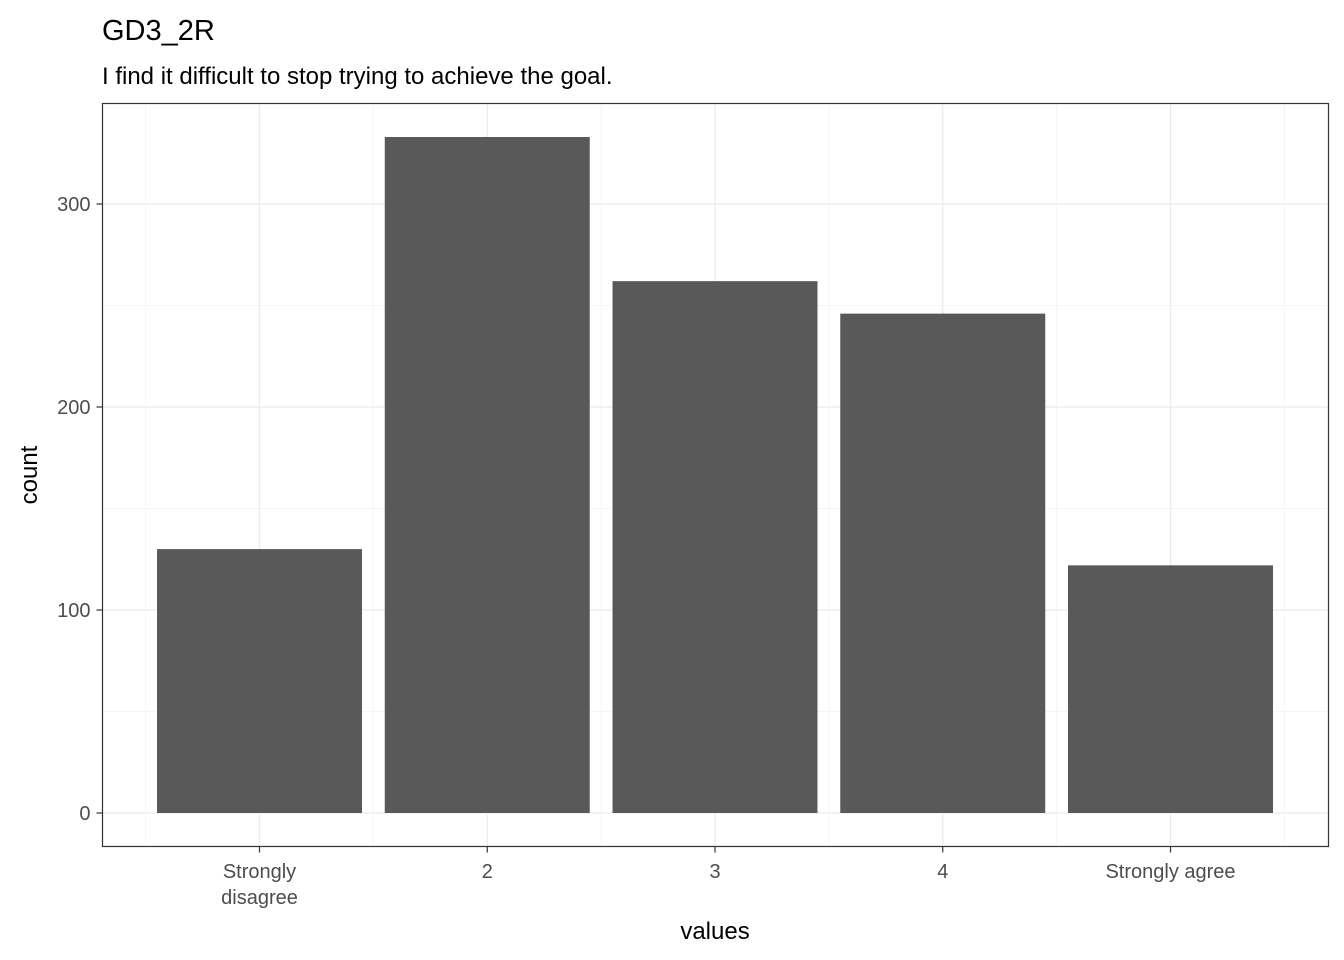 The height and width of the screenshot is (960, 1344). Describe the element at coordinates (73, 611) in the screenshot. I see `y-tick-label: 100` at that location.